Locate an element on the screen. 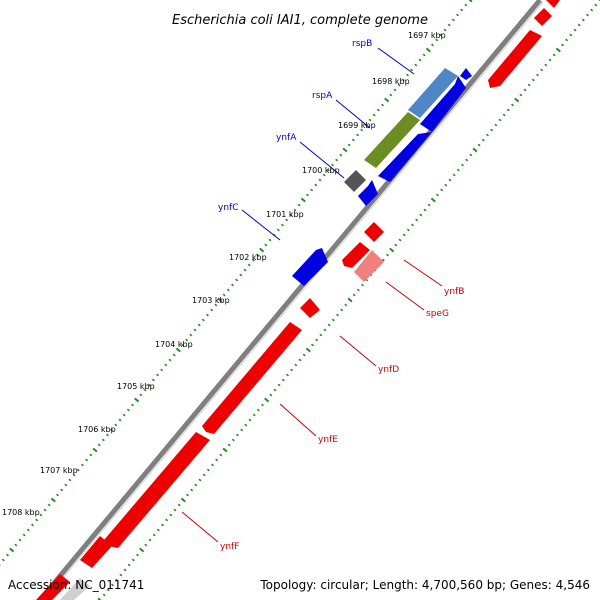 This screenshot has height=600, width=600. gene-speG is located at coordinates (369, 266).